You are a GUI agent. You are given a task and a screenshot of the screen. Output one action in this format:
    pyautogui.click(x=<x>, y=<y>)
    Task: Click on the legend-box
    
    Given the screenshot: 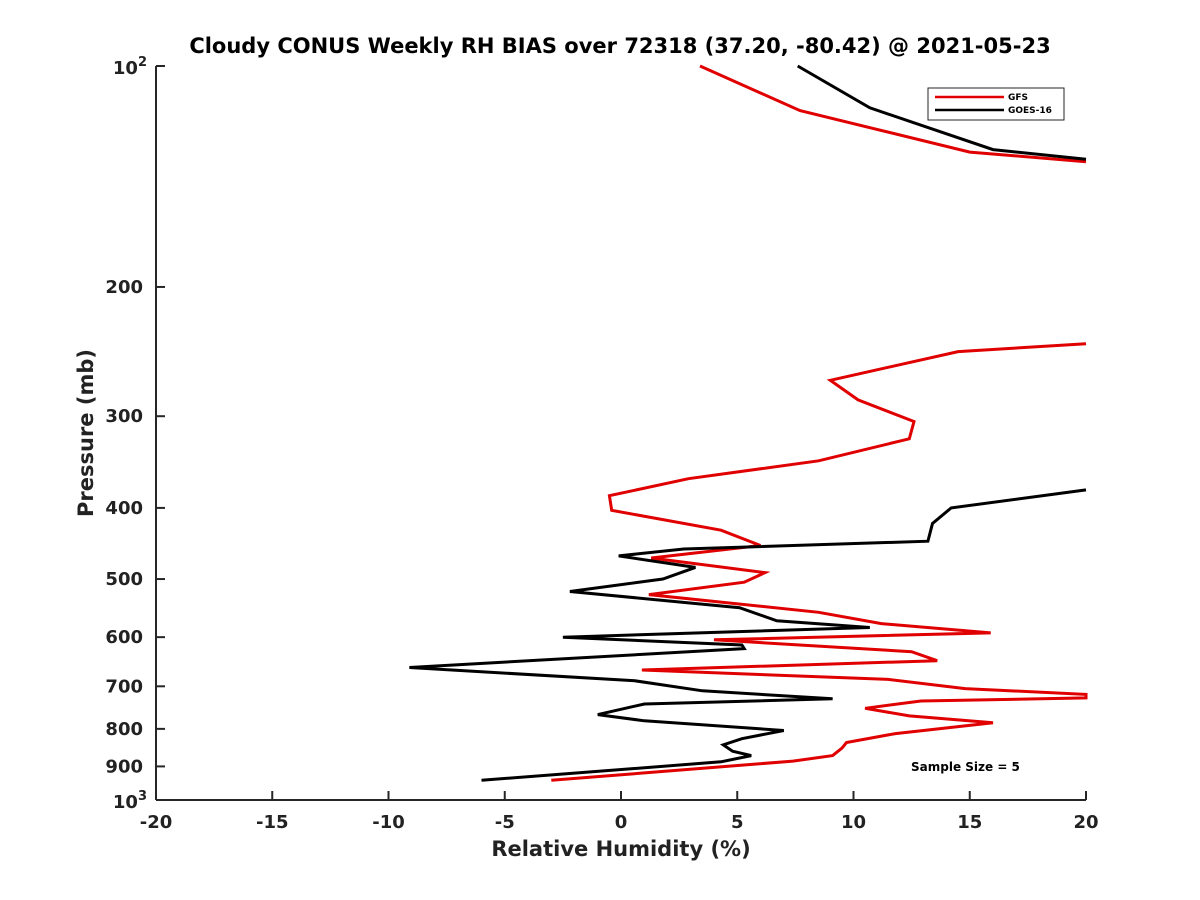 What is the action you would take?
    pyautogui.click(x=996, y=104)
    